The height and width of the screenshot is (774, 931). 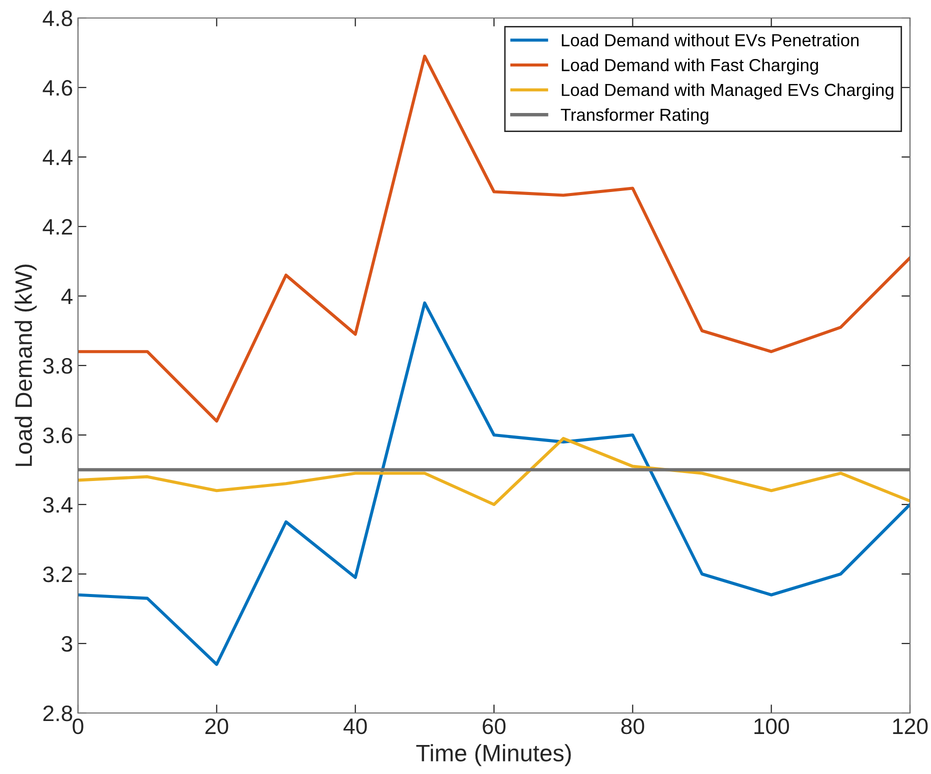 I want to click on legend-label: Transformer Rating, so click(x=634, y=116).